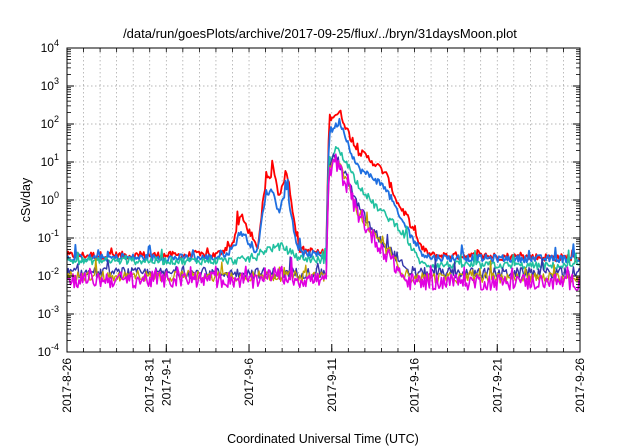  Describe the element at coordinates (249, 382) in the screenshot. I see `x-tick-label: 2017-9-6` at that location.